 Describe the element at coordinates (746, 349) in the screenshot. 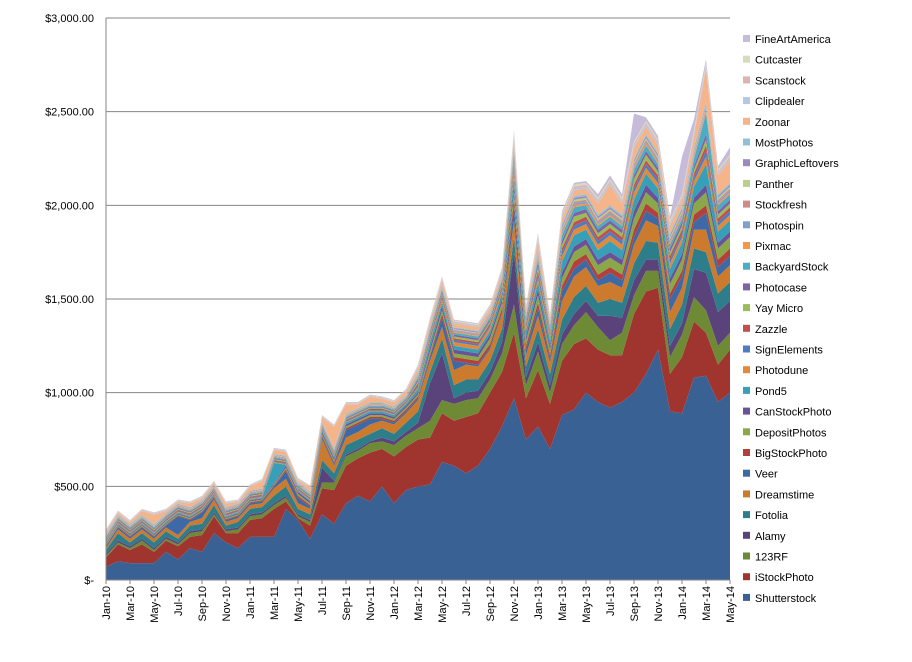

I see `legend-swatch-signelements` at that location.